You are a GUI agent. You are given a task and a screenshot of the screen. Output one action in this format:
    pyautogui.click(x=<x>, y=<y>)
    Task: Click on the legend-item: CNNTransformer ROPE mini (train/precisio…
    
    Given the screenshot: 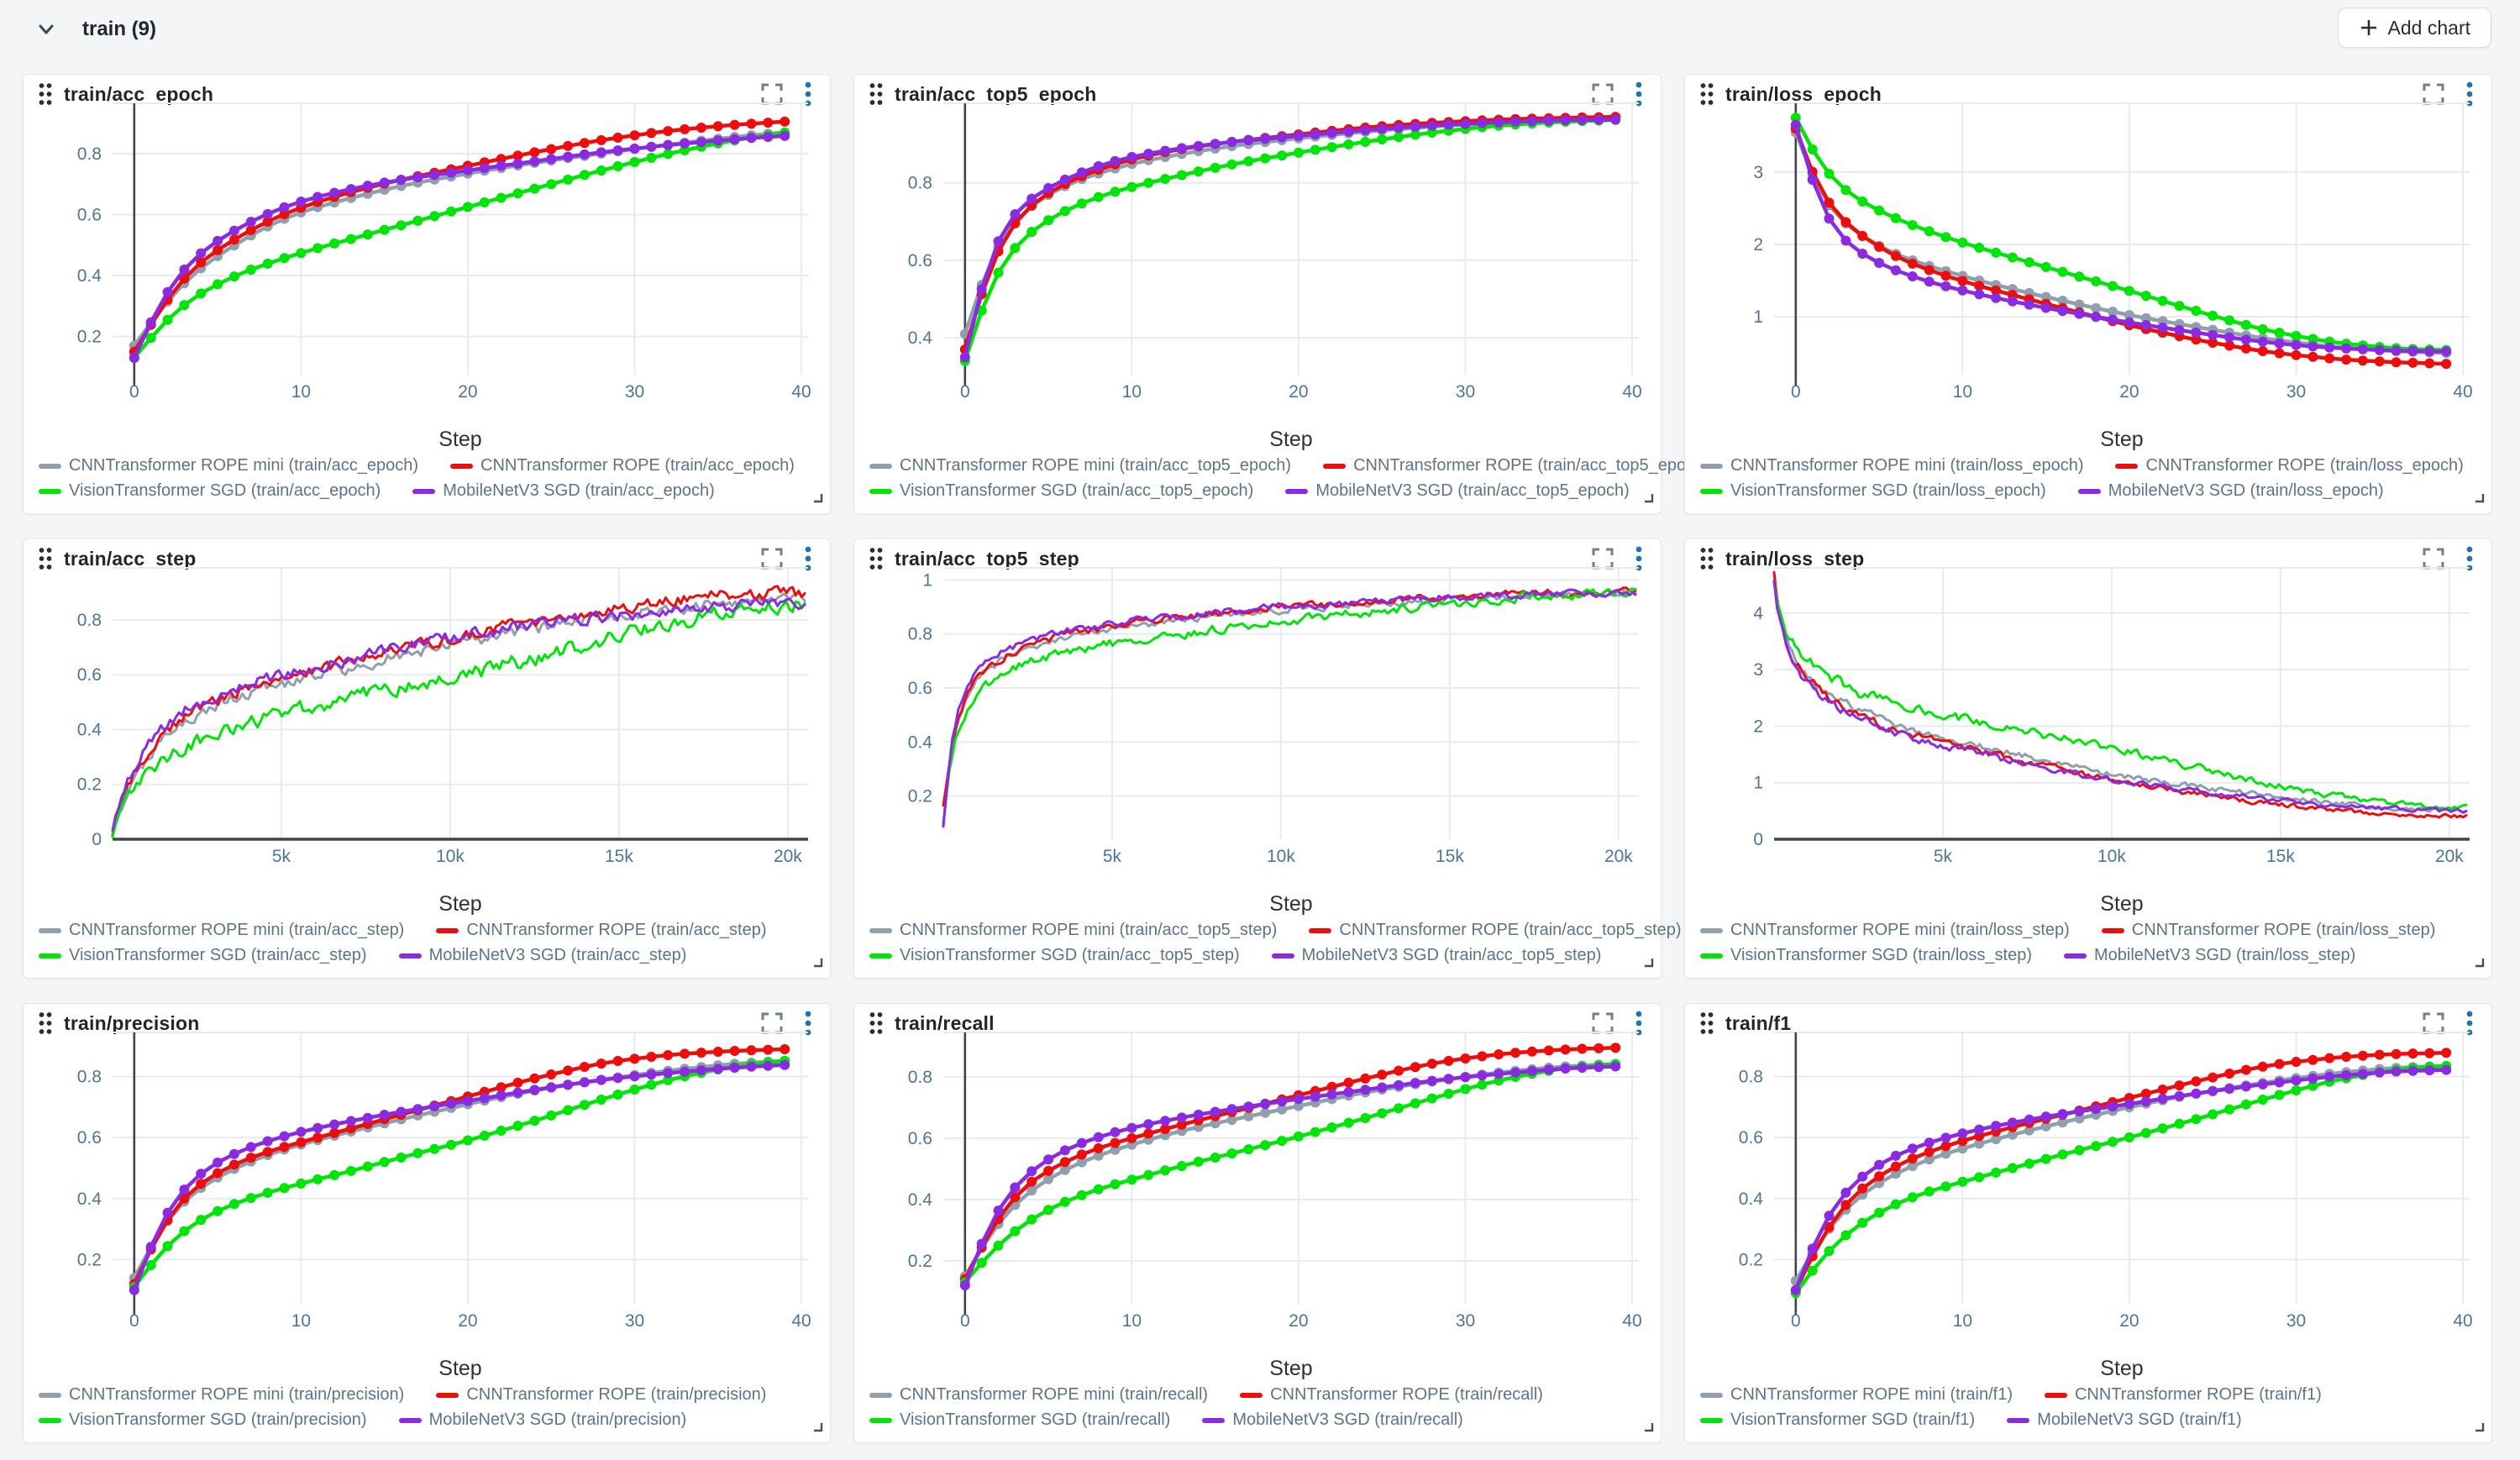 What is the action you would take?
    pyautogui.click(x=221, y=1395)
    